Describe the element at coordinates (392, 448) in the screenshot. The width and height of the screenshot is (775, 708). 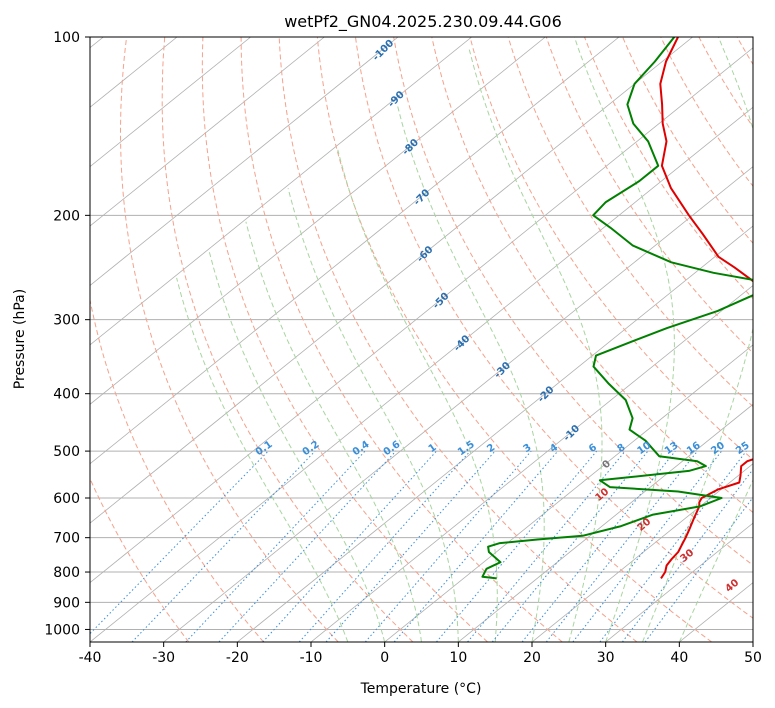
I see `mixing-ratio-label: 0.6` at that location.